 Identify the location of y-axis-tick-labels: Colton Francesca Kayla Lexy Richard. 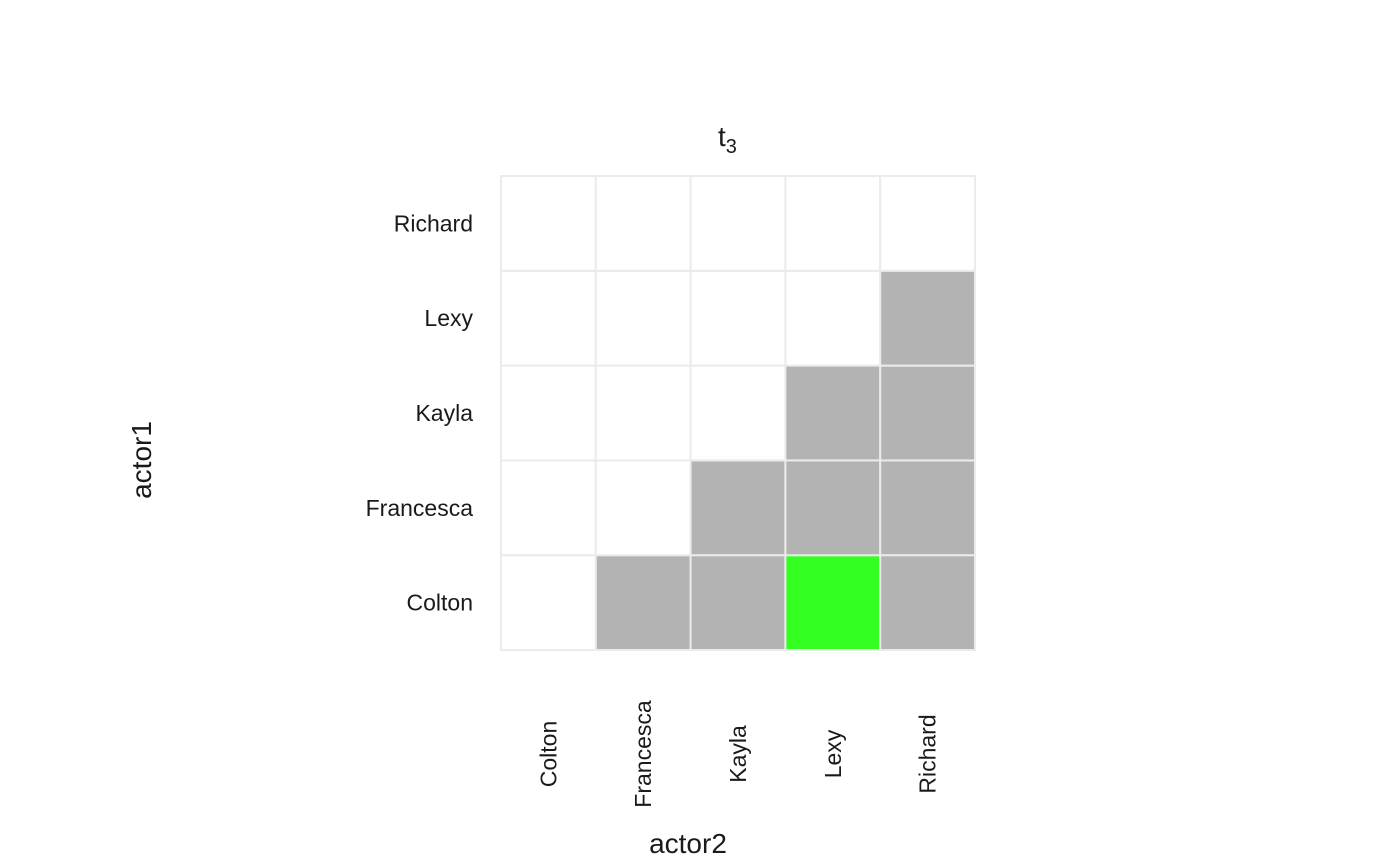
(420, 412).